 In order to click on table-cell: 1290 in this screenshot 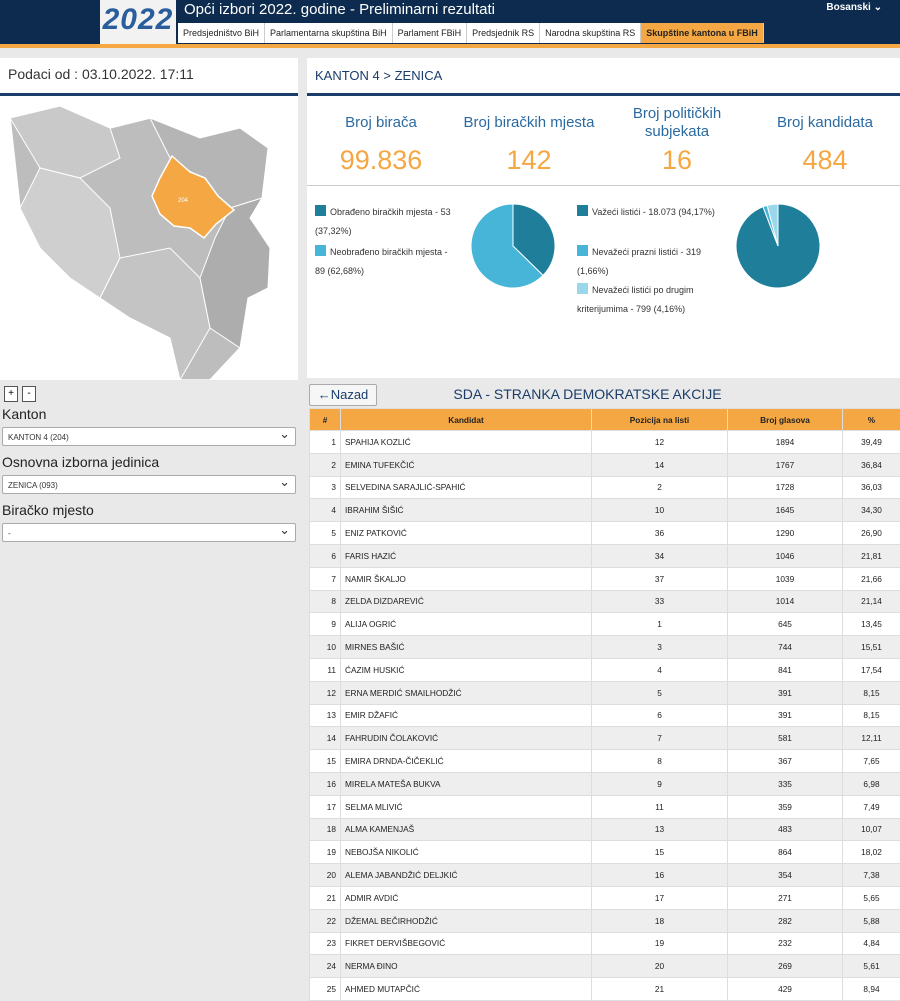, I will do `click(785, 533)`.